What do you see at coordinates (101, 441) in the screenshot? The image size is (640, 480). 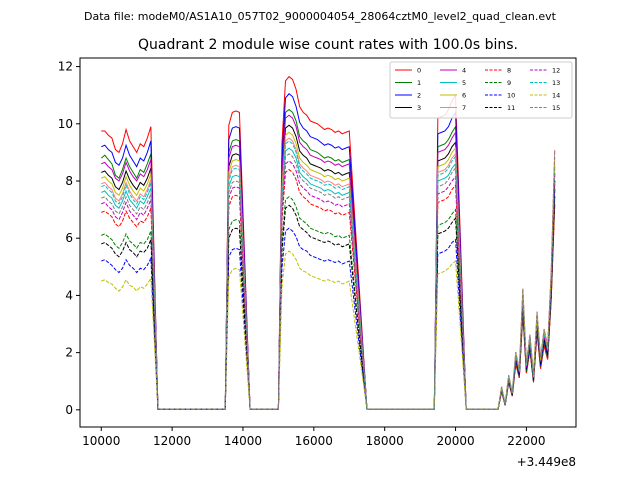 I see `x-tick-label: 10000` at bounding box center [101, 441].